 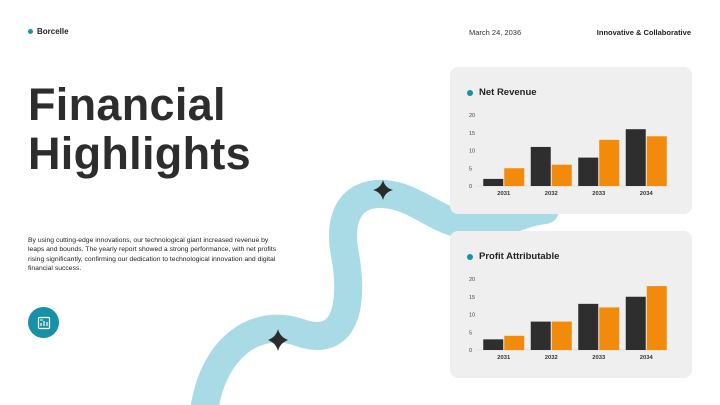 I want to click on chart-document-icon, so click(x=43, y=322).